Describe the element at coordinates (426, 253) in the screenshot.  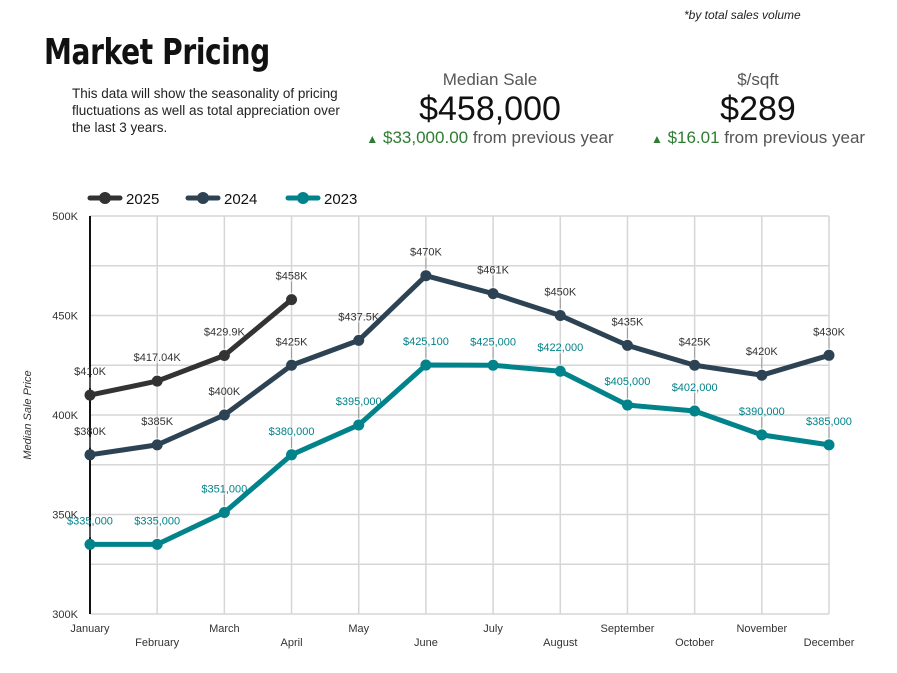
I see `data-label-2024: $470K` at that location.